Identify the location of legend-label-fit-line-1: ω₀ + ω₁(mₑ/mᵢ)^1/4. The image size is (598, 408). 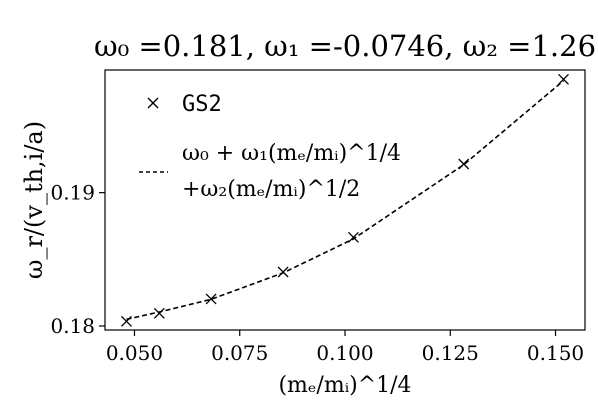
(291, 153).